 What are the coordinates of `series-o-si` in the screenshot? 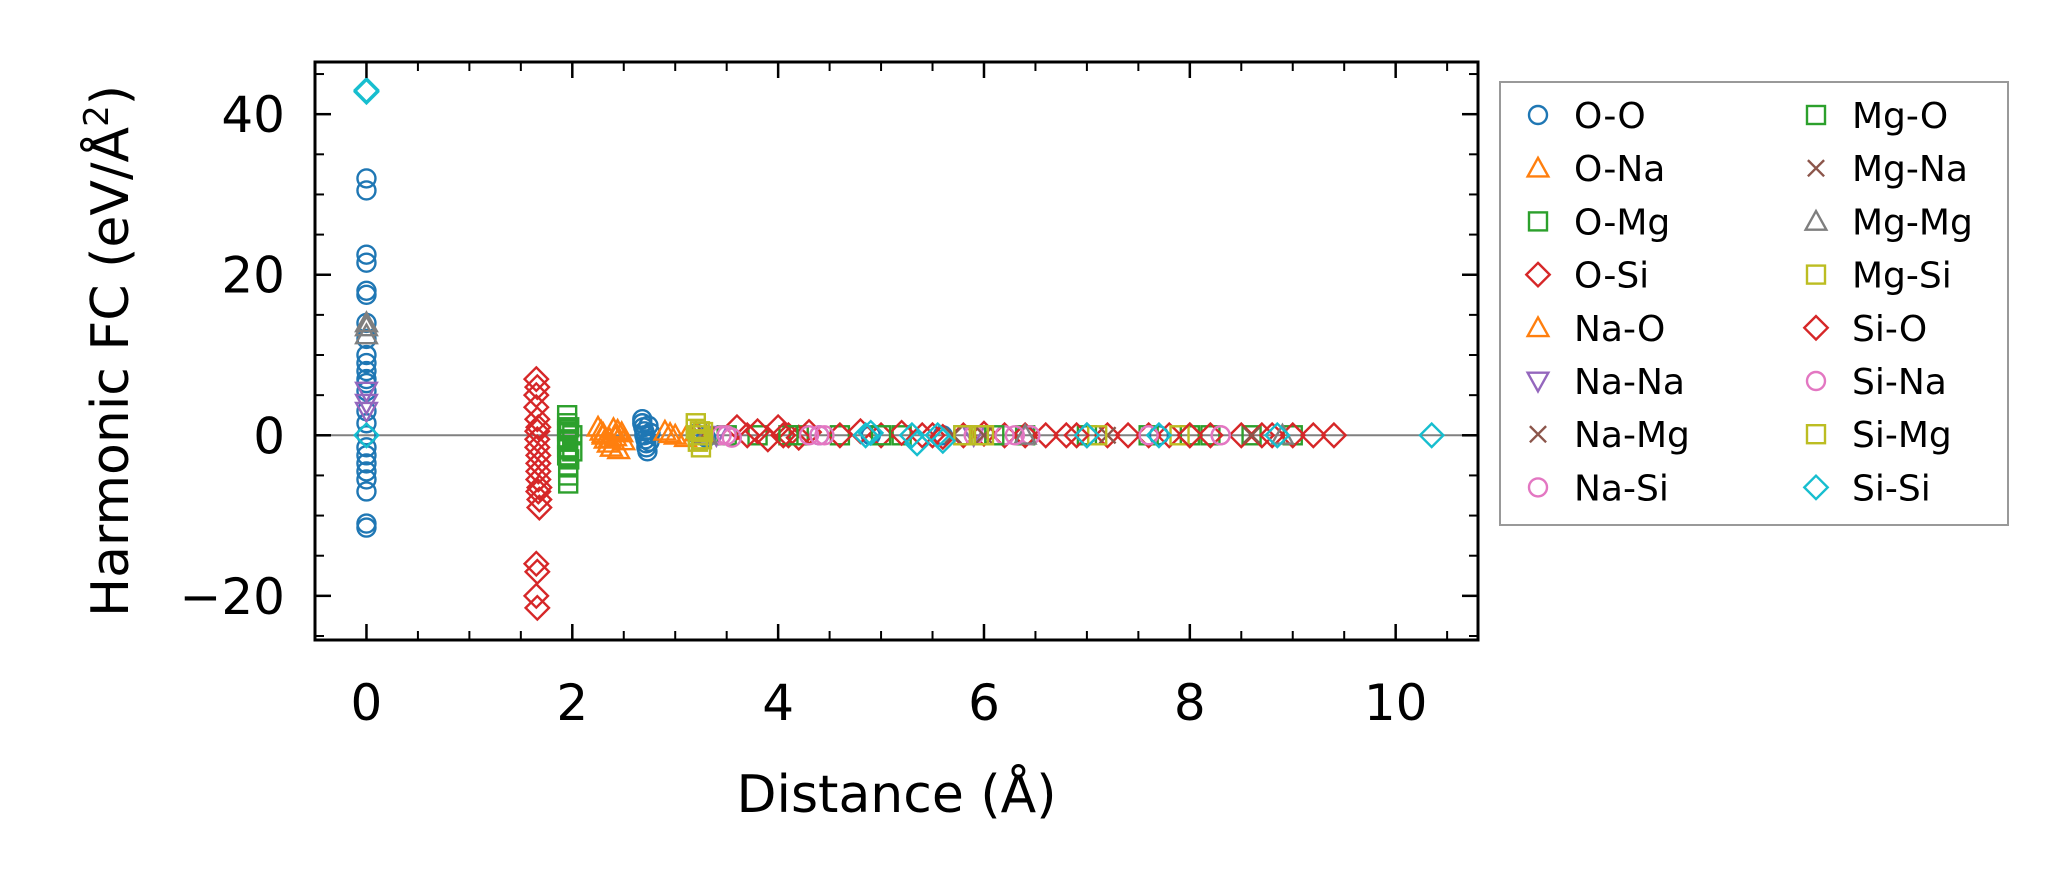 It's located at (935, 493).